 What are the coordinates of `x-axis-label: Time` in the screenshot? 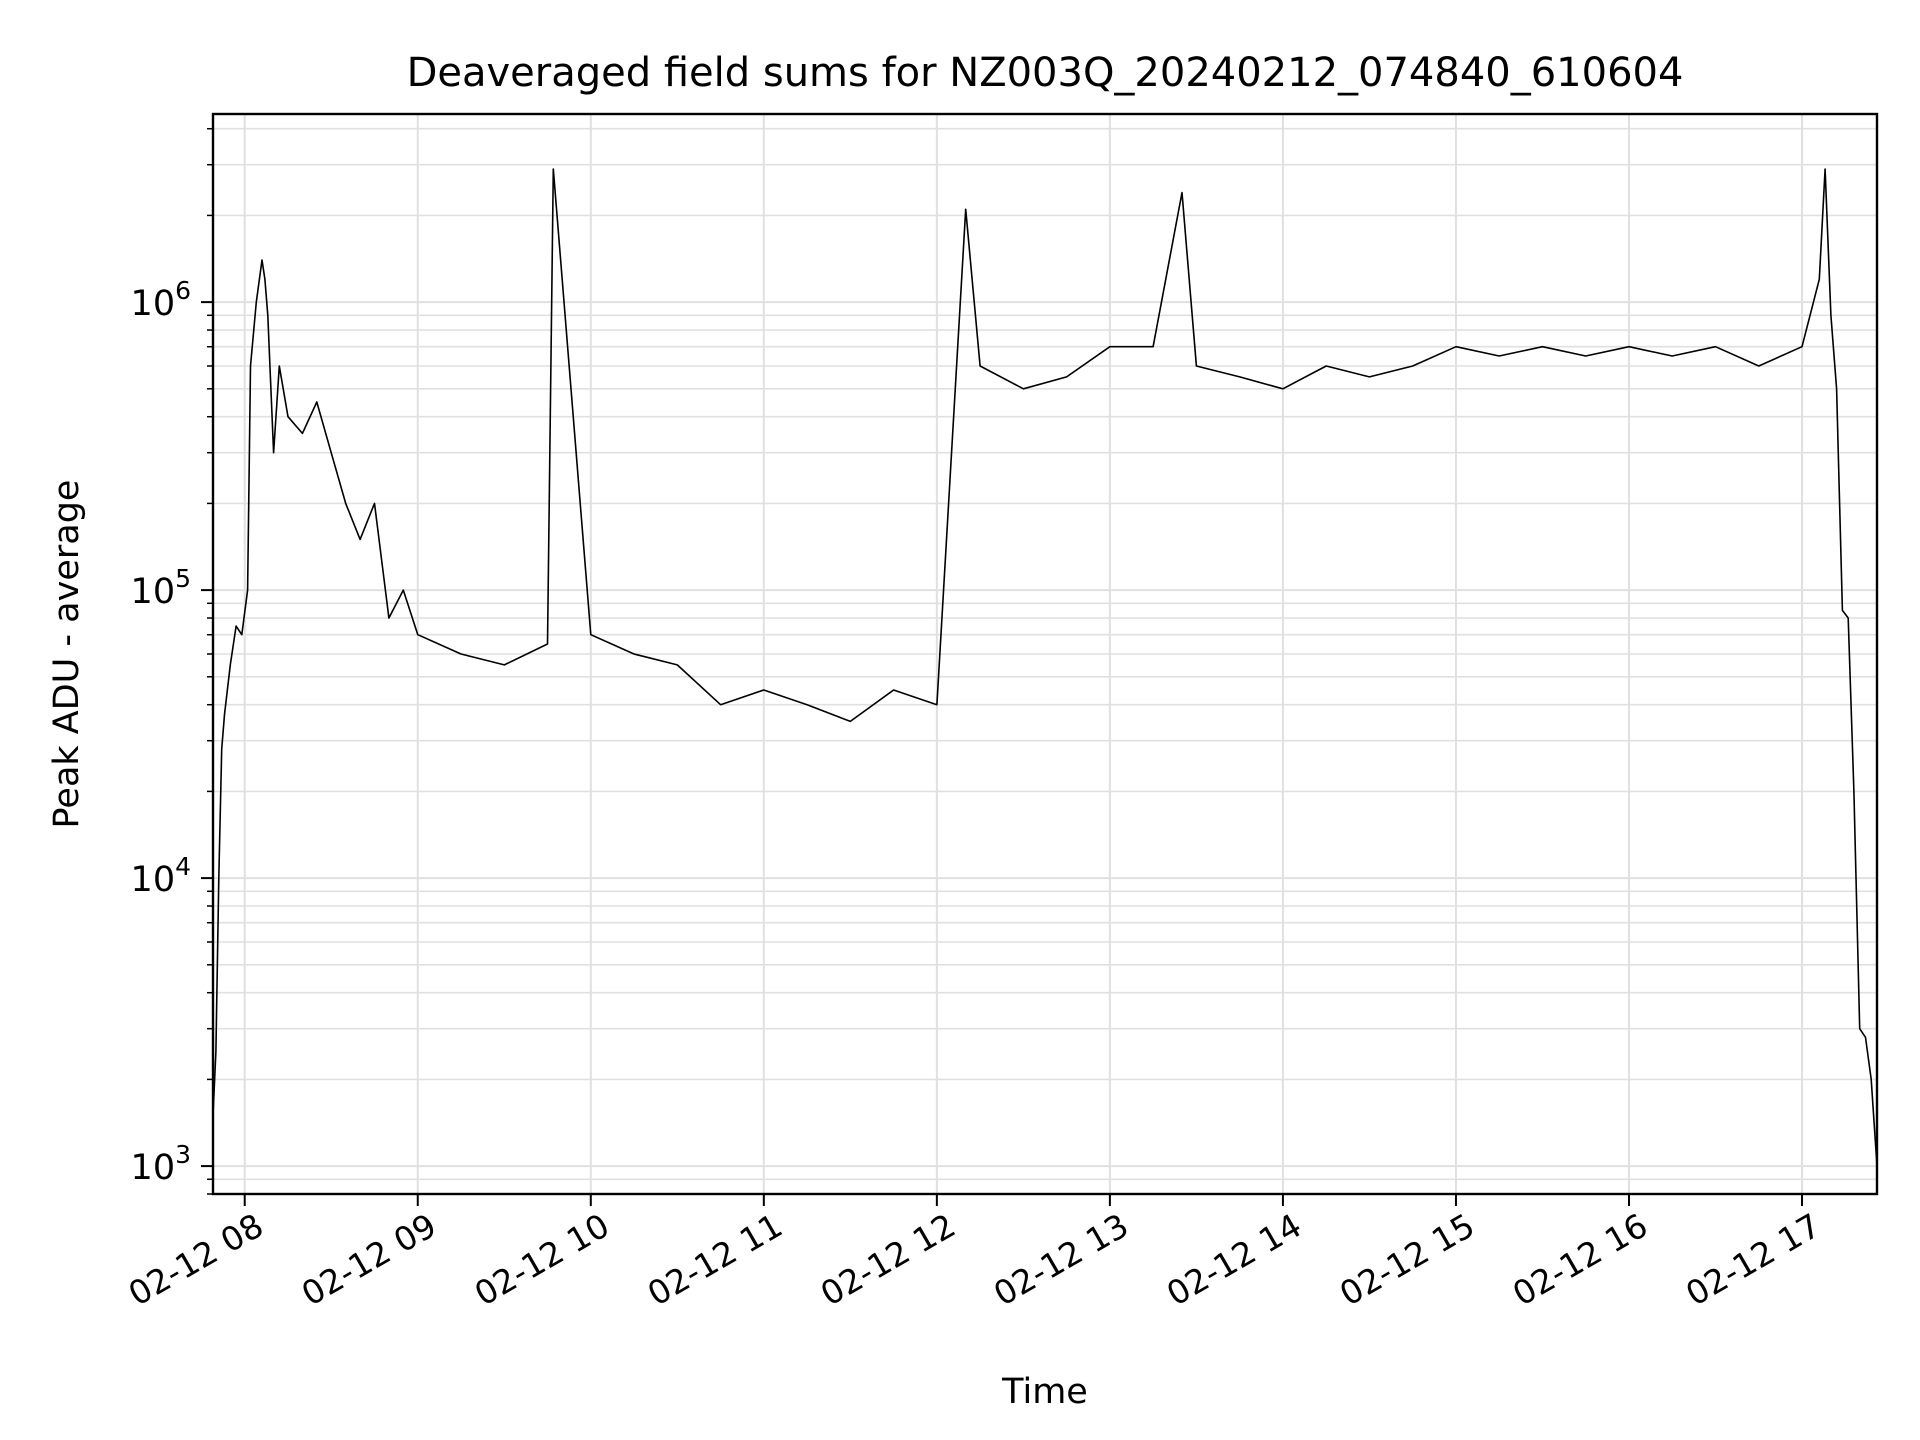 It's located at (1044, 1392).